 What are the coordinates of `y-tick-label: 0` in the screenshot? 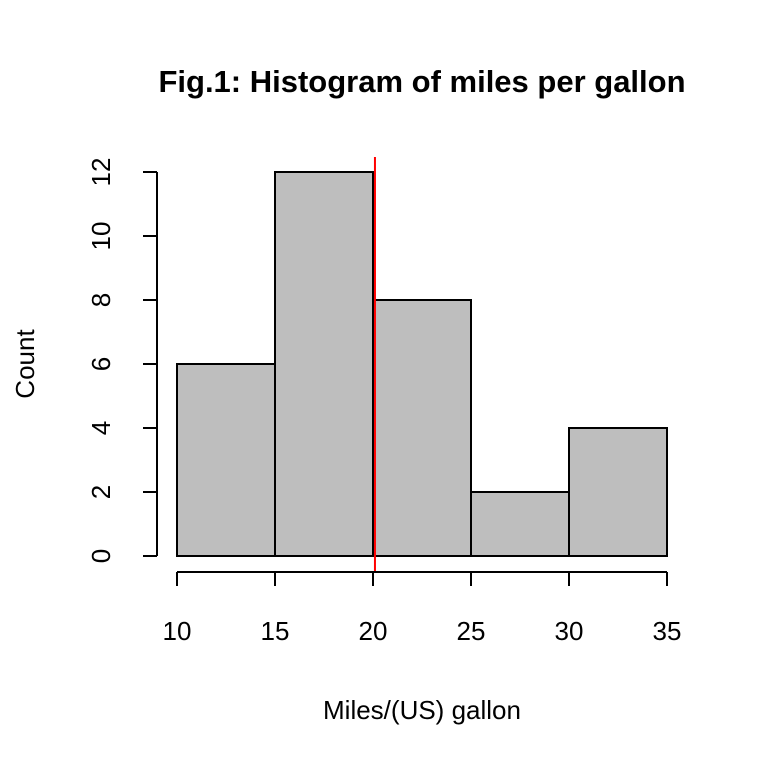 It's located at (101, 556).